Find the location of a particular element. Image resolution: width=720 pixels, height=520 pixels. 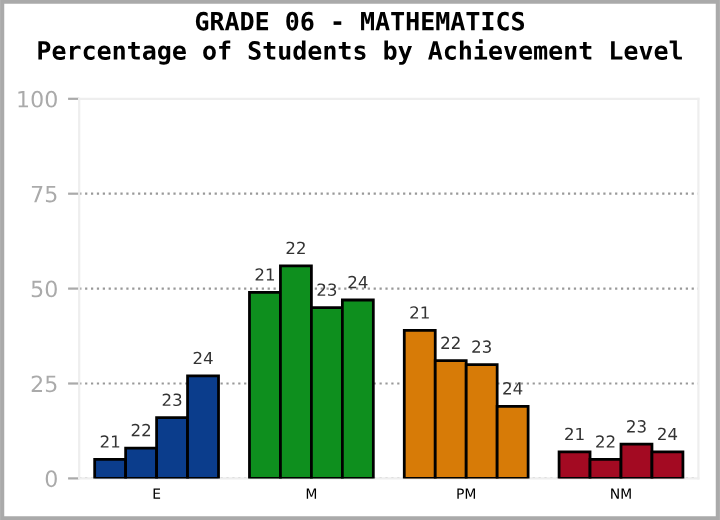

series-label: 22 is located at coordinates (141, 430).